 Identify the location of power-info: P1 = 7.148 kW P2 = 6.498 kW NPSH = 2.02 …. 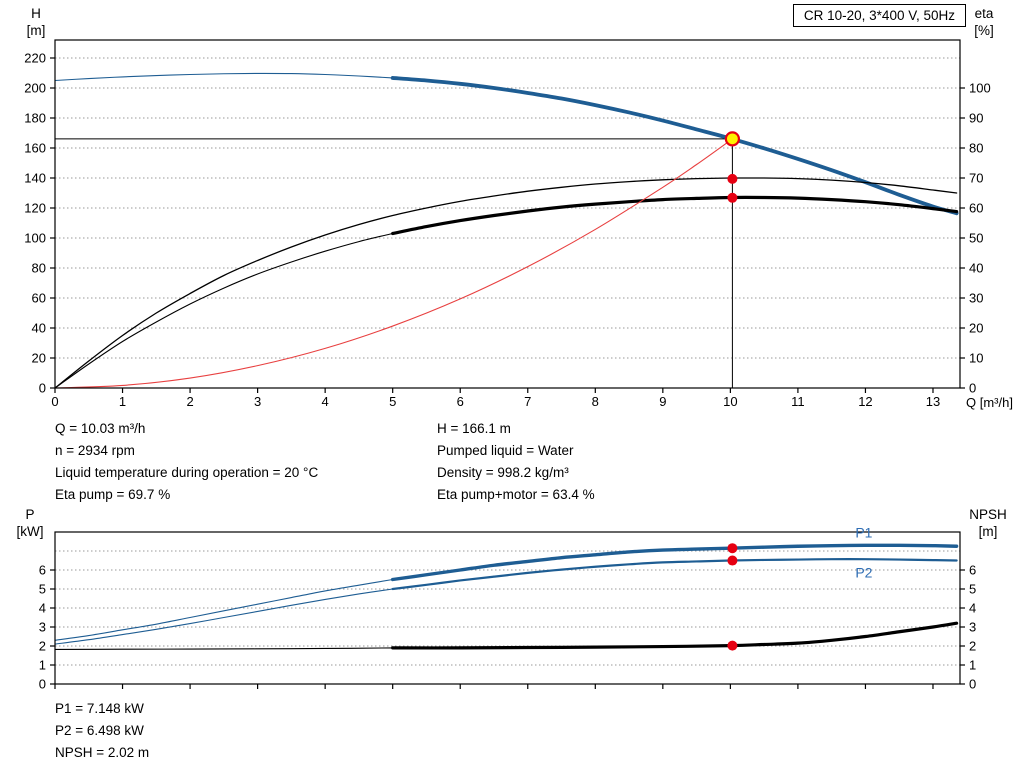
(102, 731).